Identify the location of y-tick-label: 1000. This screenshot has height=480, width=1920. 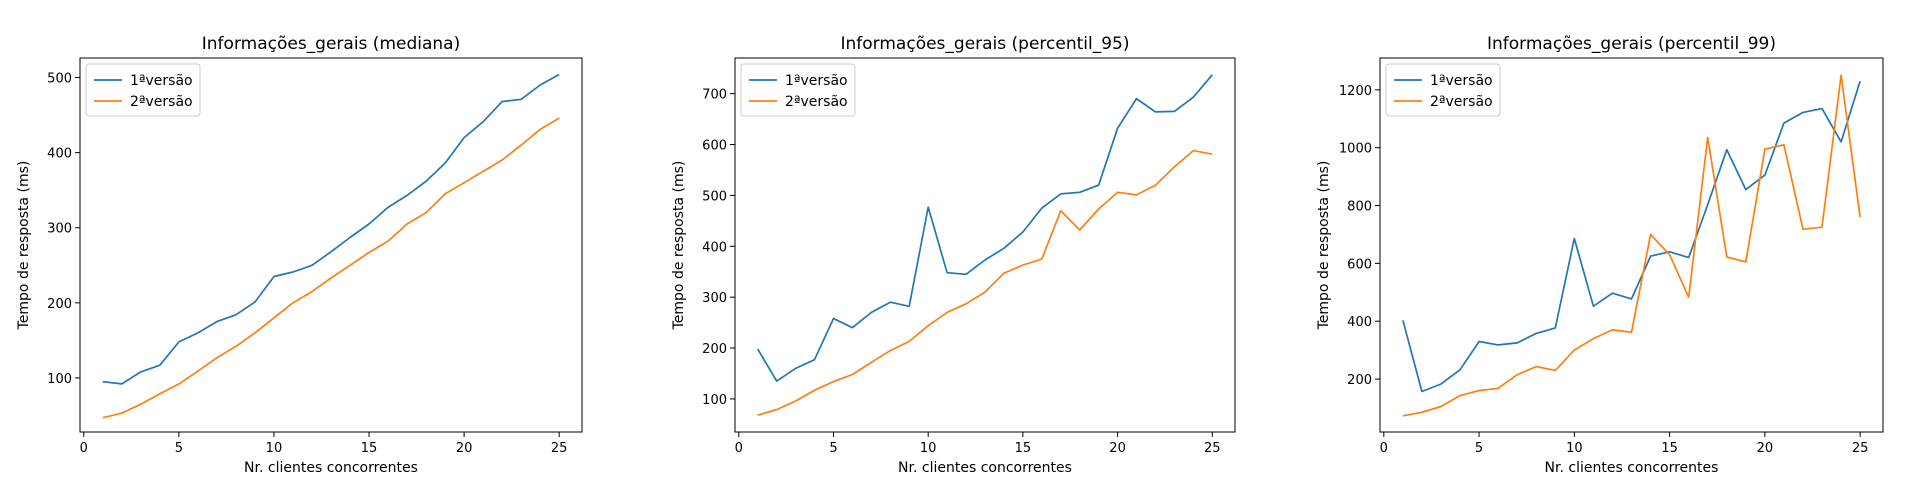
(1355, 149).